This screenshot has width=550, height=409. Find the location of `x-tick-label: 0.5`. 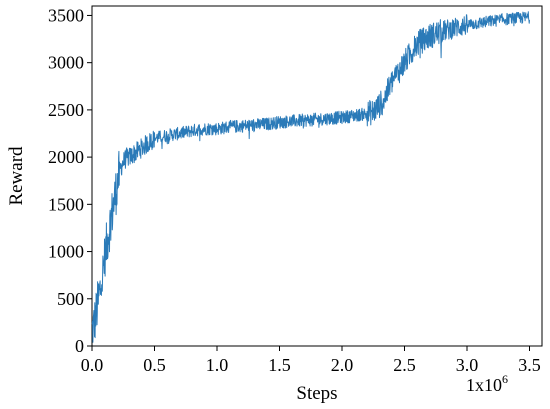

x-tick-label: 0.5 is located at coordinates (154, 365).